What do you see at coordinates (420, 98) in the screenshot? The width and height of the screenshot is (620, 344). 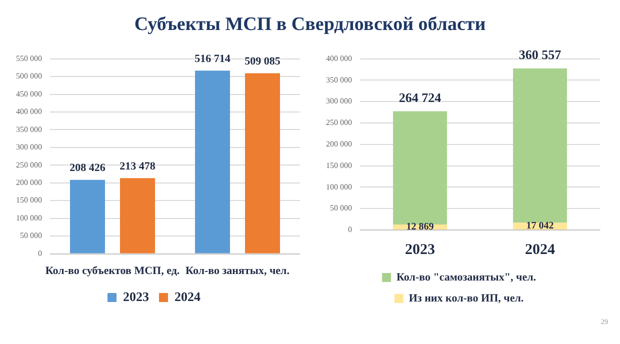 I see `data-label: 264 724` at bounding box center [420, 98].